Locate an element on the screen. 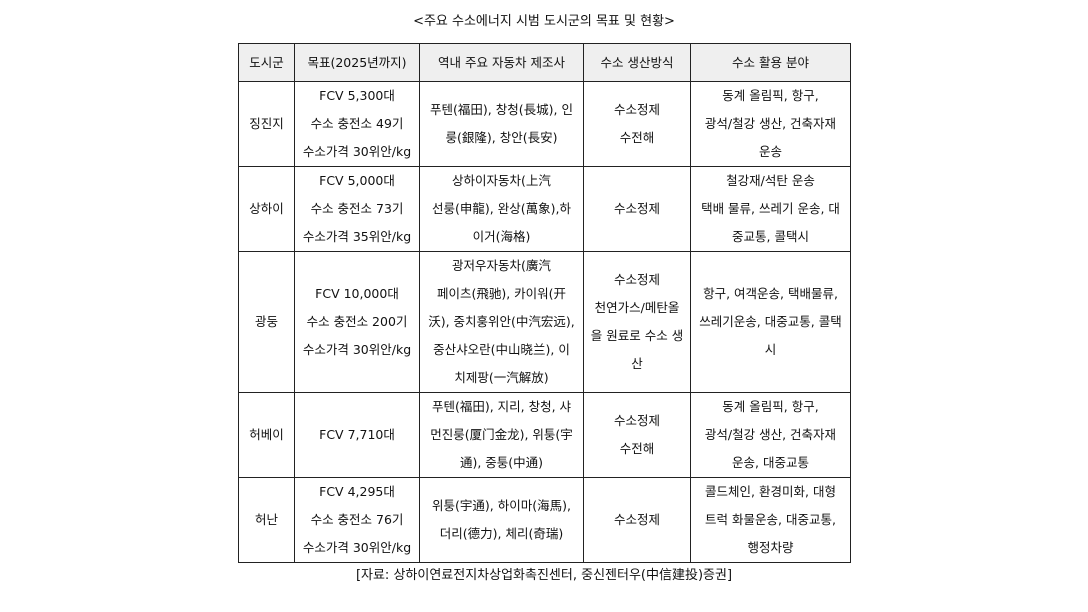 This screenshot has height=612, width=1088. cell-usage: 철강재/석탄 운송 택배 물류, 쓰레기 운송, 대 중교통, 콜택시 is located at coordinates (770, 209).